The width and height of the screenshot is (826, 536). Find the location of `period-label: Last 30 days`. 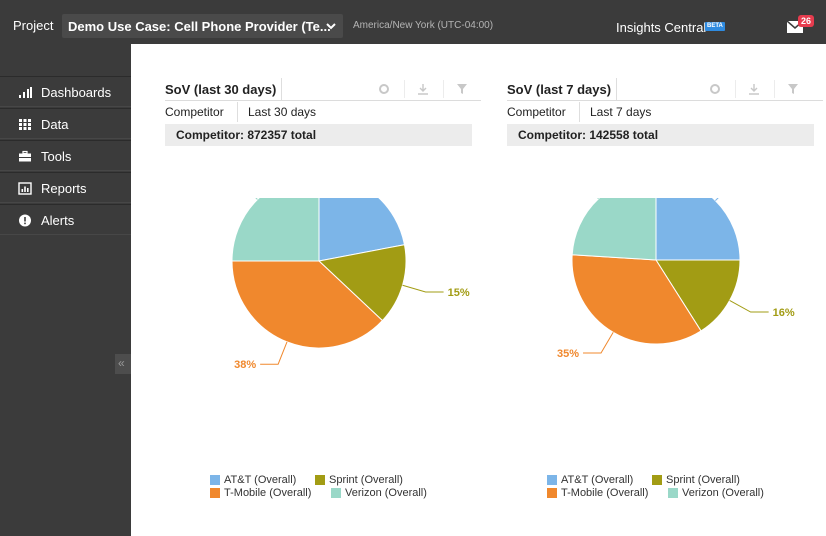

period-label: Last 30 days is located at coordinates (282, 112).